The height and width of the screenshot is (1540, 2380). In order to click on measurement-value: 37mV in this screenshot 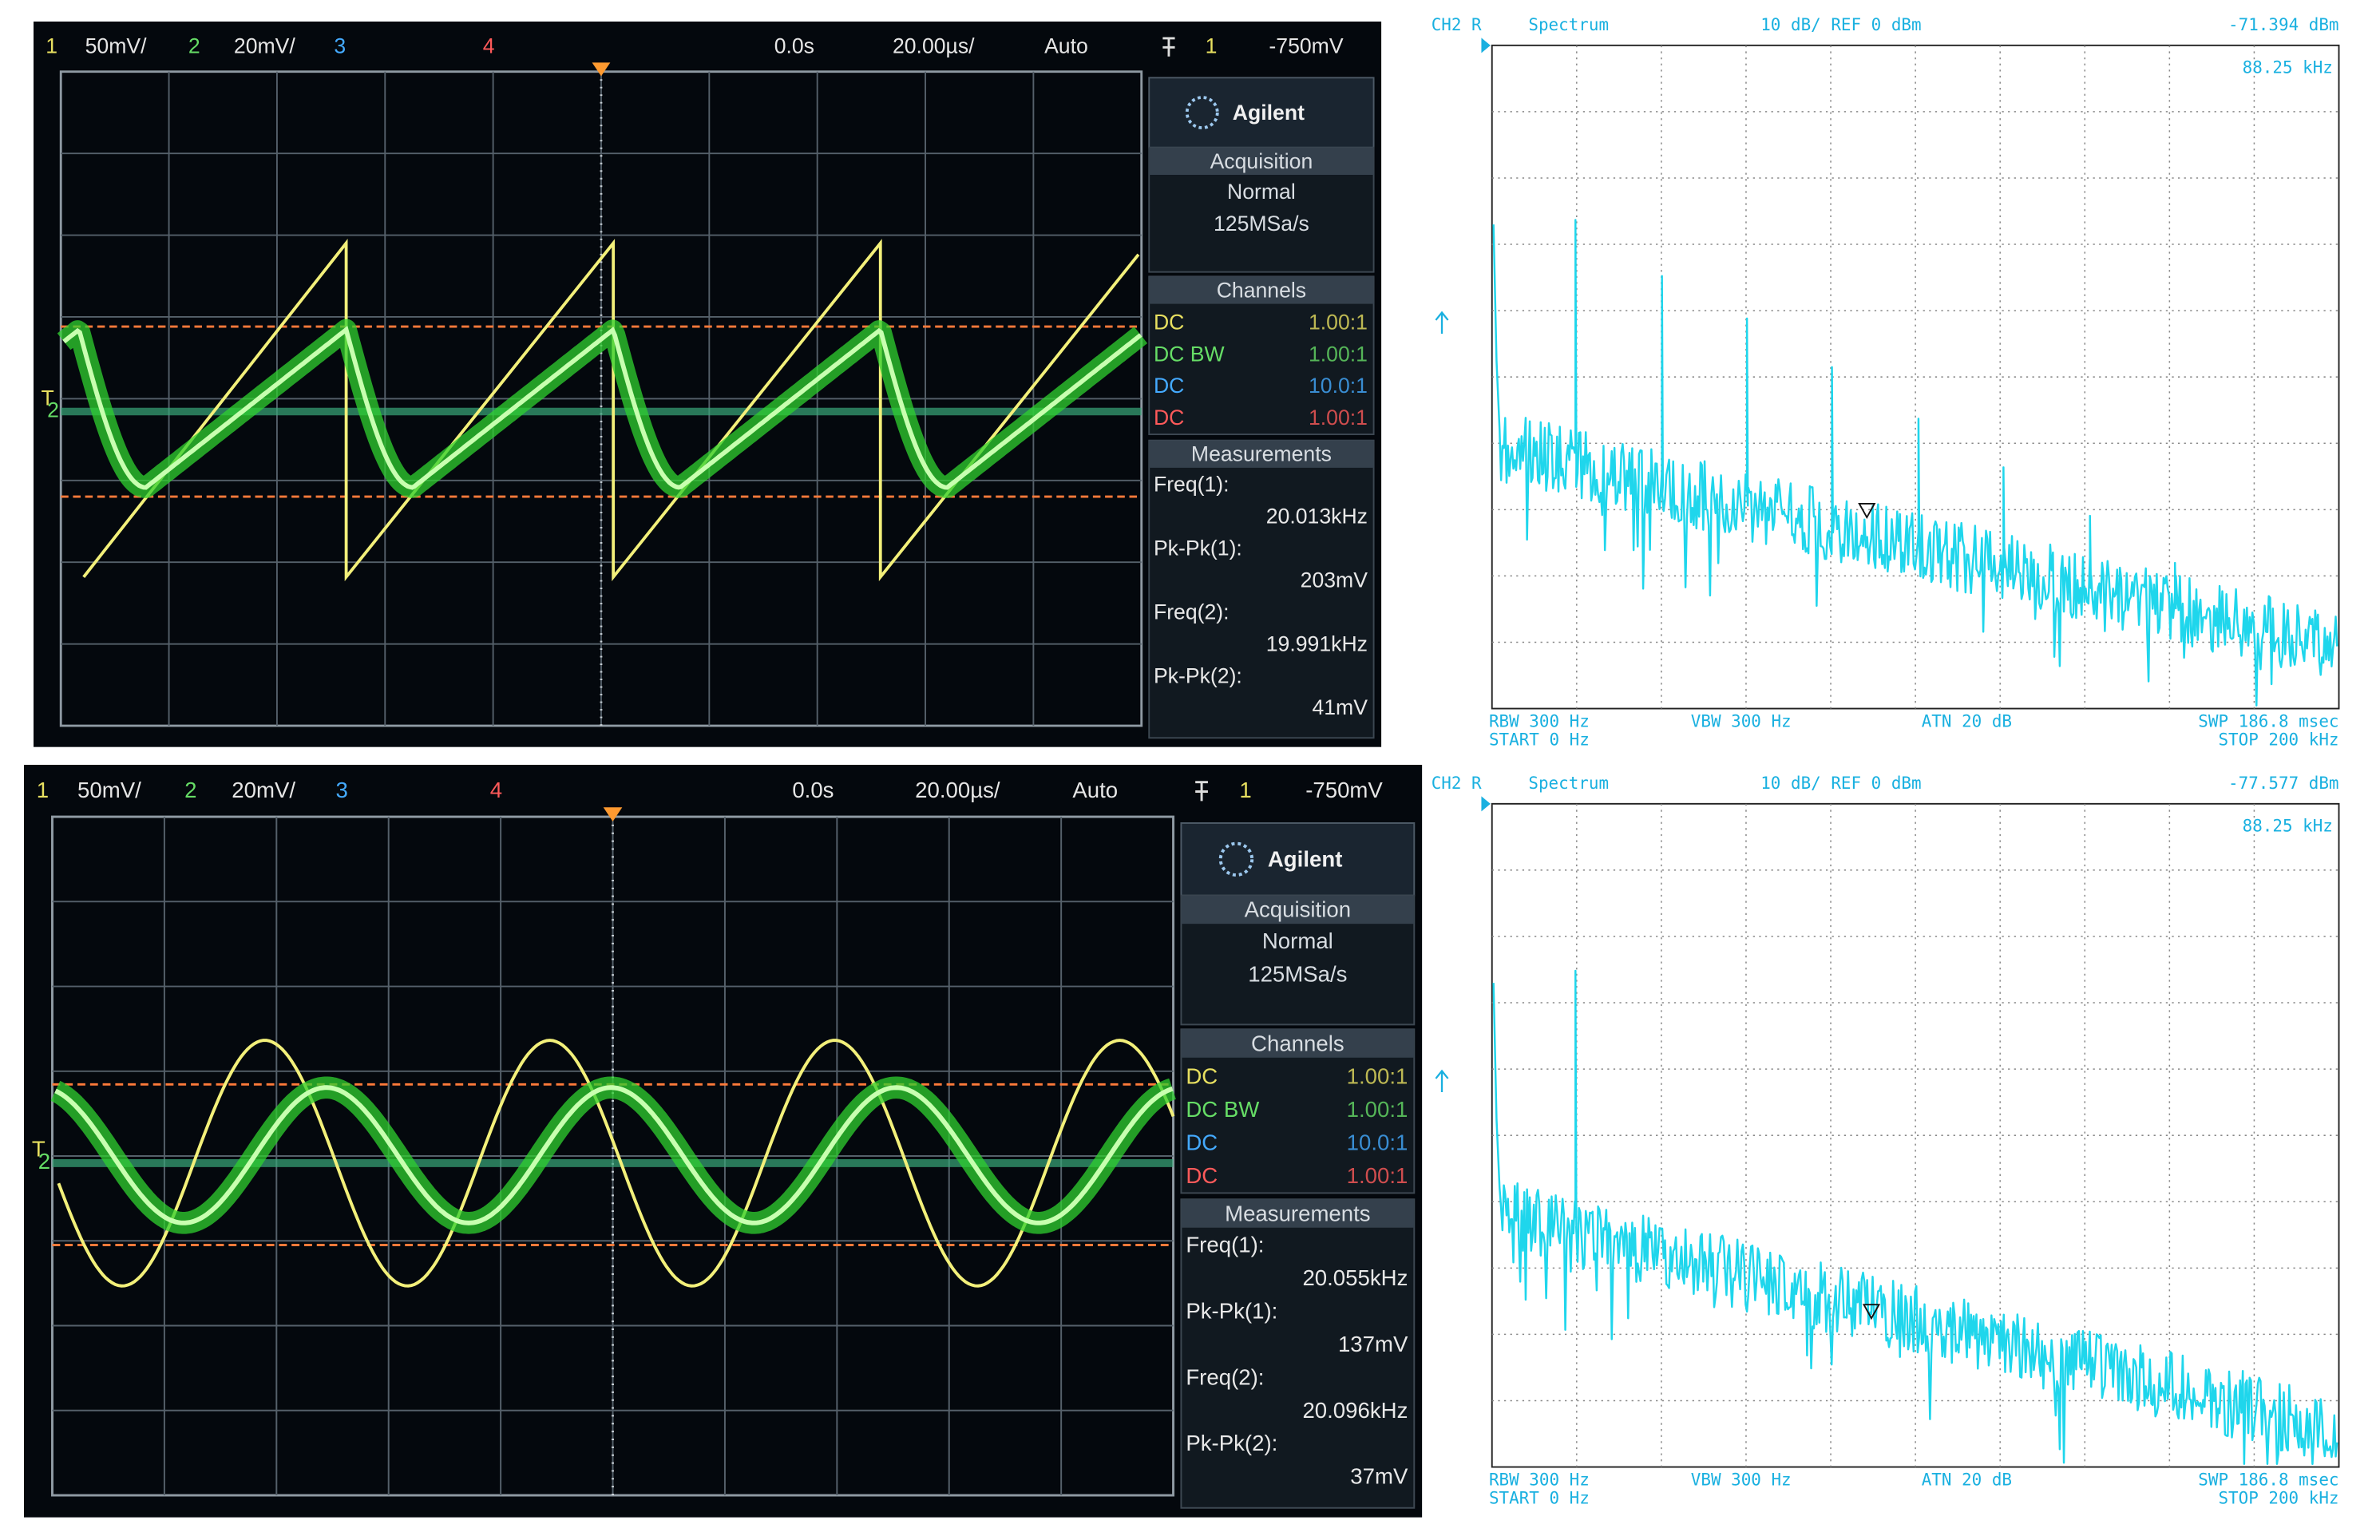, I will do `click(1379, 1476)`.